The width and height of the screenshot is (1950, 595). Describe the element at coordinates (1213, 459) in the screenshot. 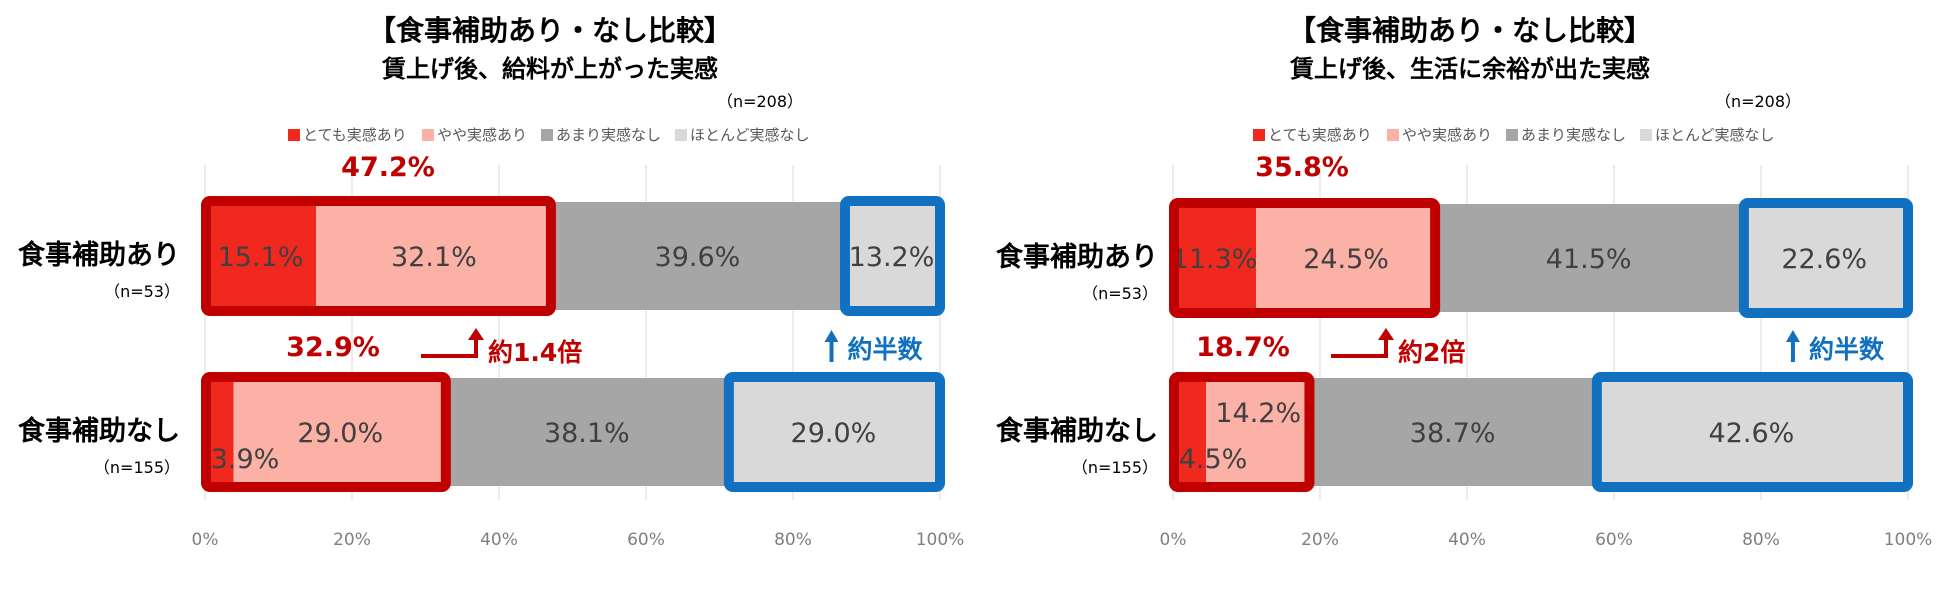

I see `data-label: 4.5%` at that location.